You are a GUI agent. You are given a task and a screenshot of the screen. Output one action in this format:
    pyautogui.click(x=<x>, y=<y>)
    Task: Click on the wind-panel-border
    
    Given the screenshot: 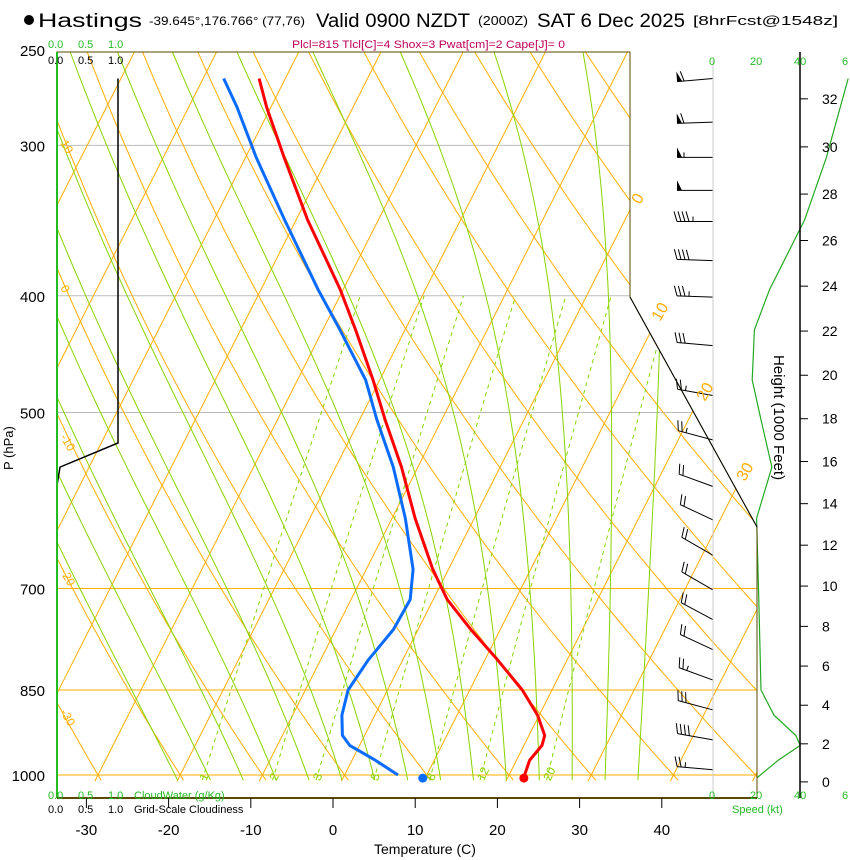 What is the action you would take?
    pyautogui.click(x=693, y=412)
    